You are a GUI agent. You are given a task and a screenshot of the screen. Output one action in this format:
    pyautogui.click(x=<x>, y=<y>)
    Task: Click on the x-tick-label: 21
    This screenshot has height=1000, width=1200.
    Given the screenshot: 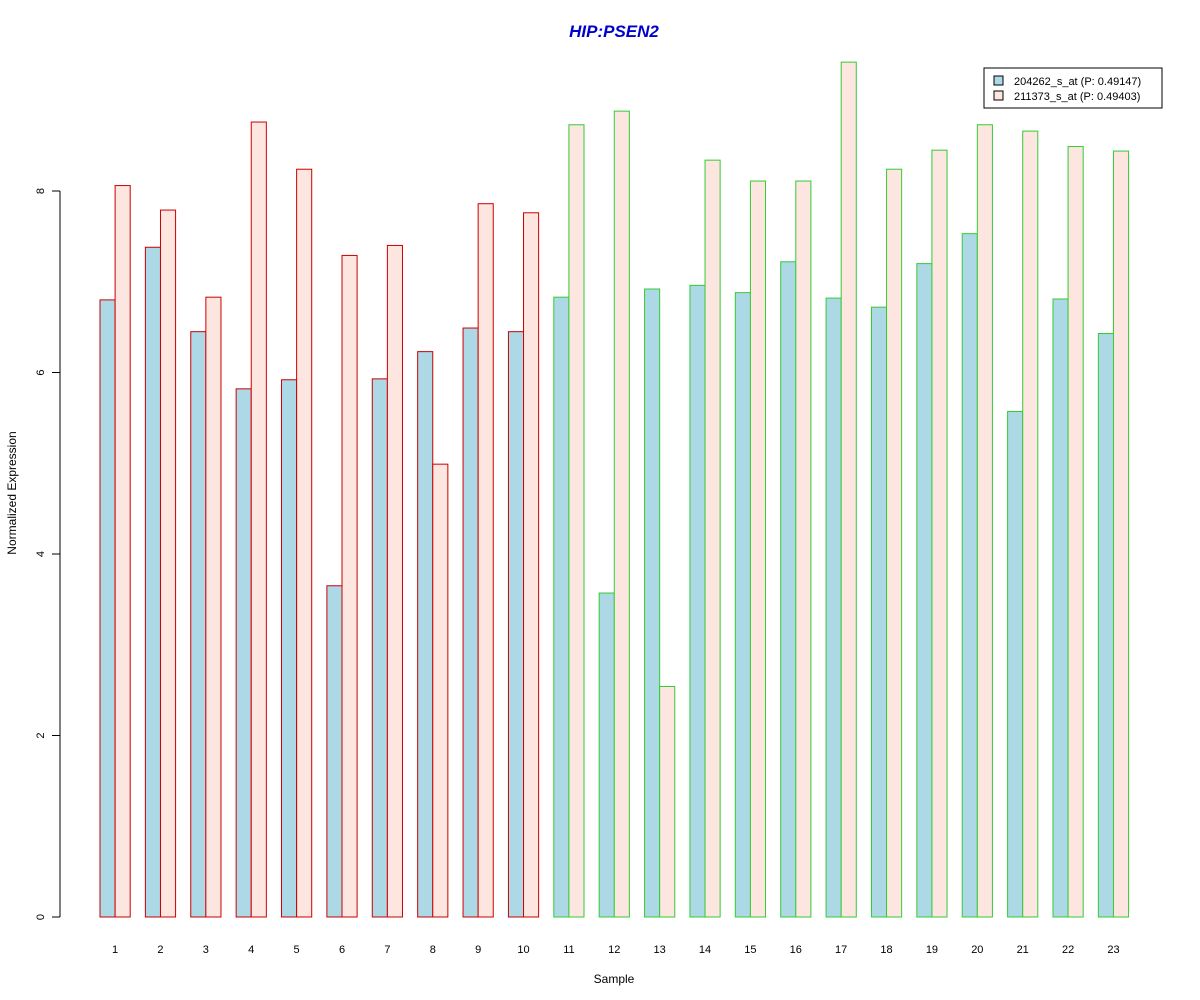 What is the action you would take?
    pyautogui.click(x=1023, y=950)
    